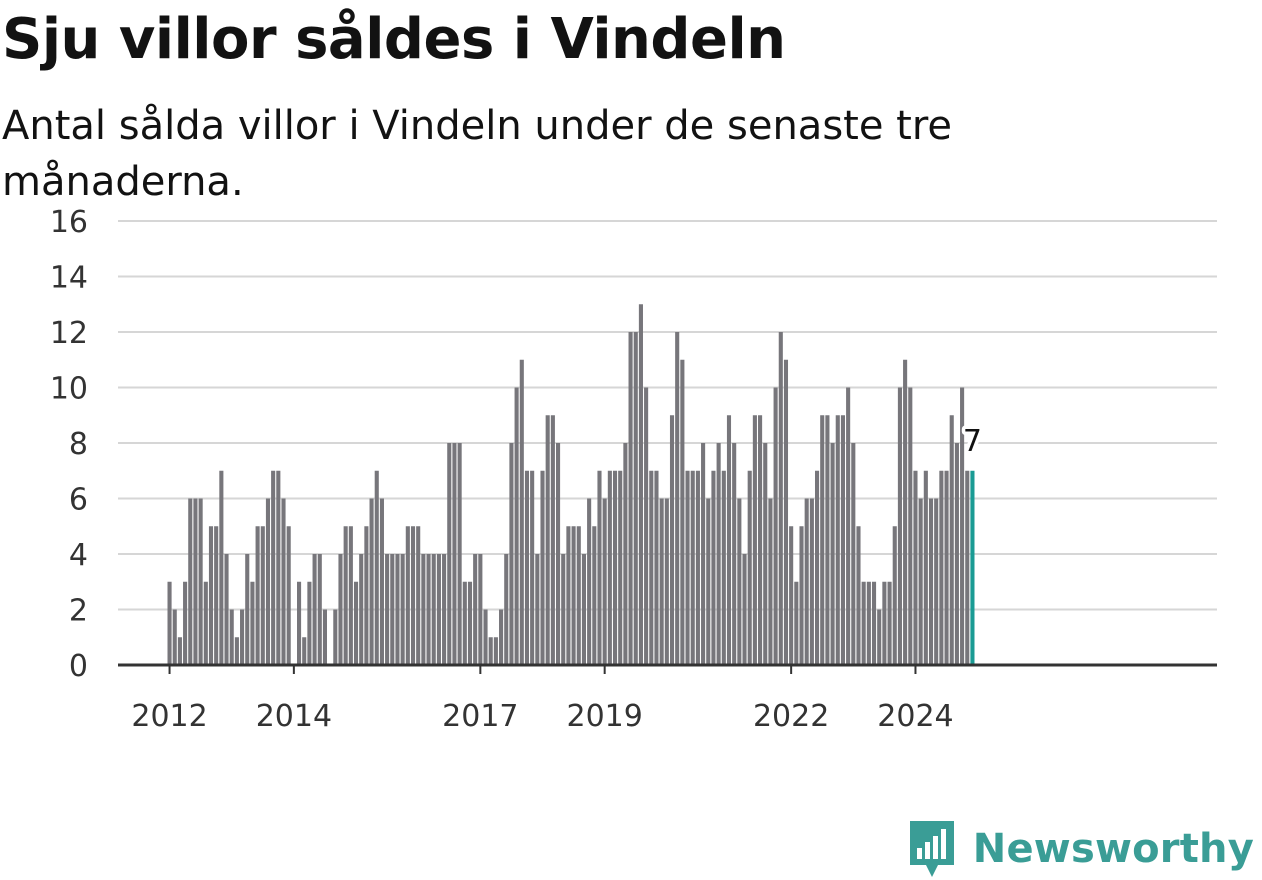 This screenshot has height=880, width=1262. I want to click on chart-title: Sju villor såldes i Vindeln, so click(394, 39).